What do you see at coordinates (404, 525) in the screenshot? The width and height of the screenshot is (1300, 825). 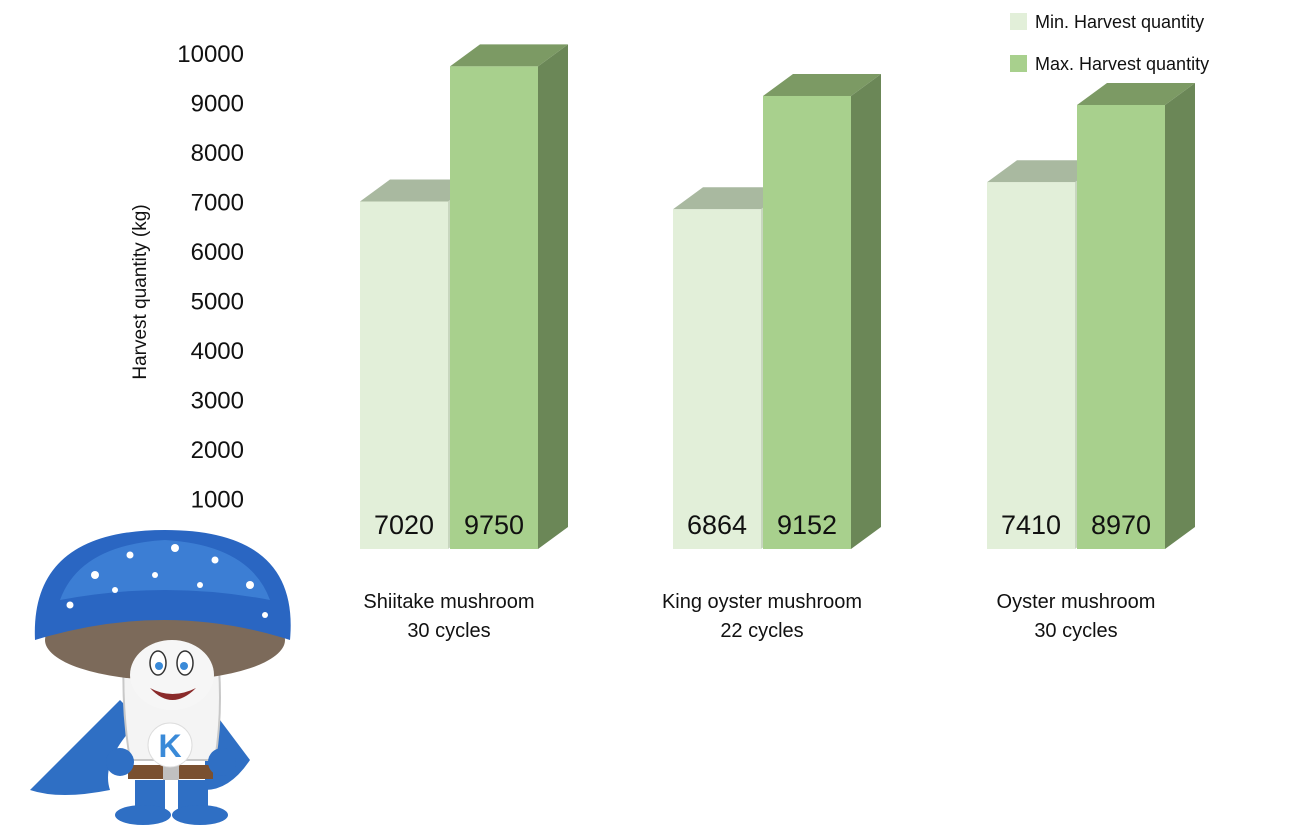 I see `bar-value-label: 7020` at bounding box center [404, 525].